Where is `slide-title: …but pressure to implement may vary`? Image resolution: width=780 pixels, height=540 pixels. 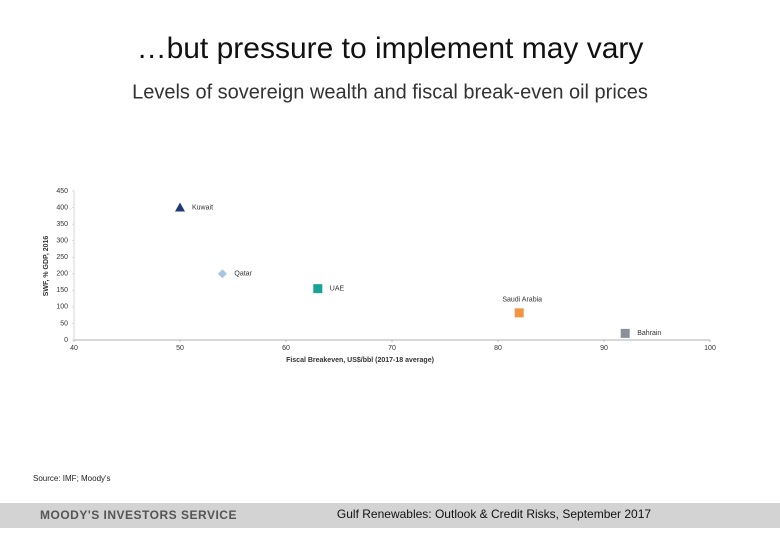 slide-title: …but pressure to implement may vary is located at coordinates (390, 48).